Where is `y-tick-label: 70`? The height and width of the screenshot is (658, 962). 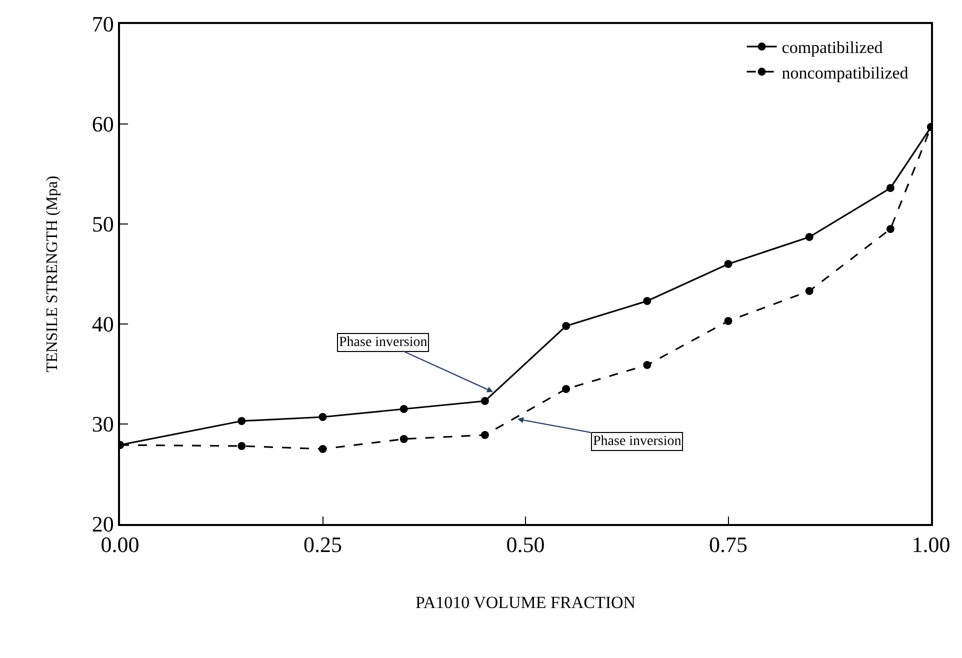 y-tick-label: 70 is located at coordinates (103, 24).